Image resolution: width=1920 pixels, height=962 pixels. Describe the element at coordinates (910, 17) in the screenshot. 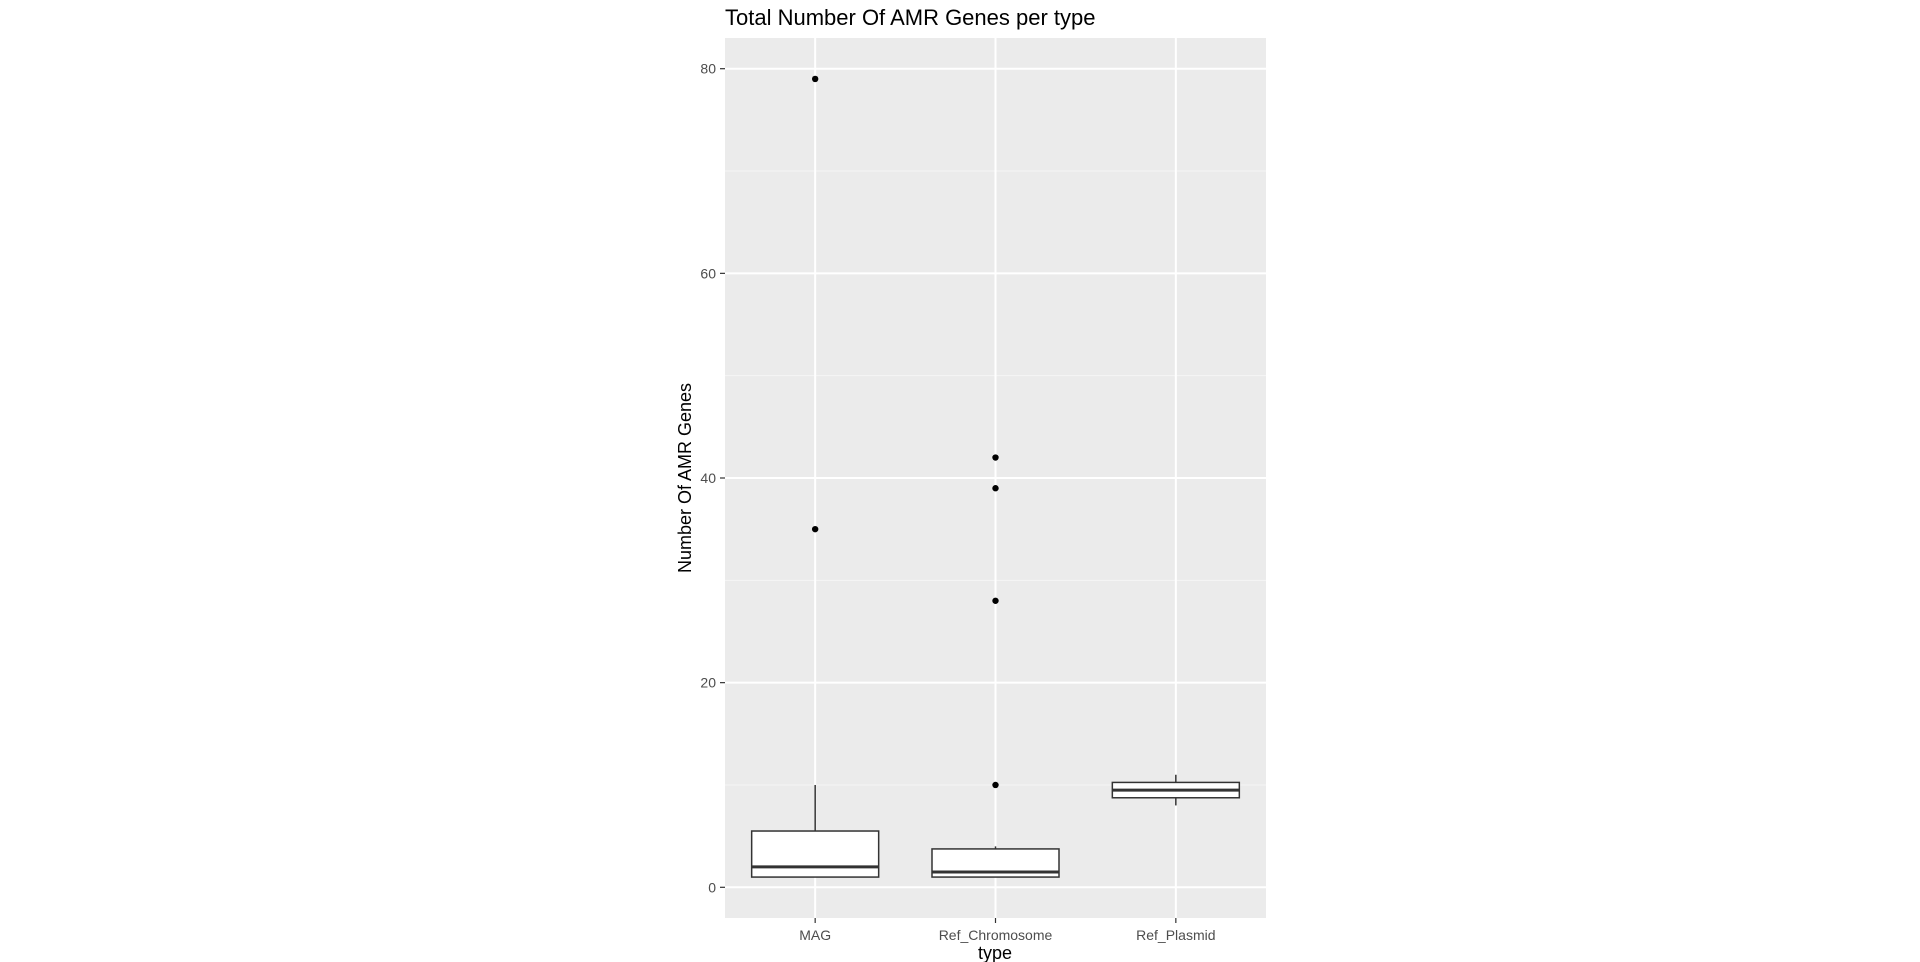

I see `chart-title: Total Number Of AMR Genes per type` at that location.